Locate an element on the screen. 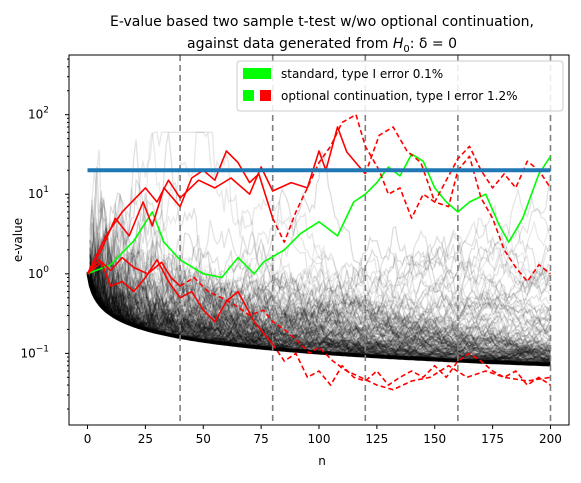 The image size is (581, 483). y-tick-label: 10⁻¹ is located at coordinates (34, 352).